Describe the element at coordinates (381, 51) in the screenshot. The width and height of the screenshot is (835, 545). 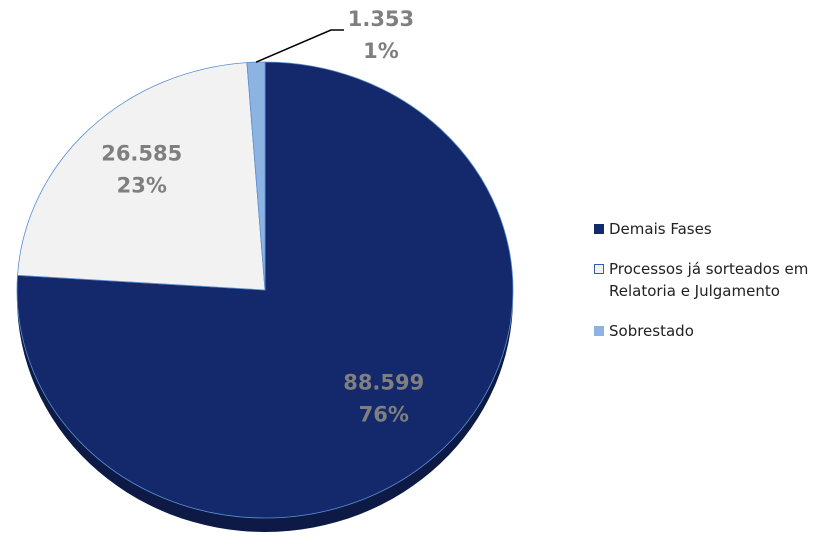
I see `percent-label: 1%` at that location.